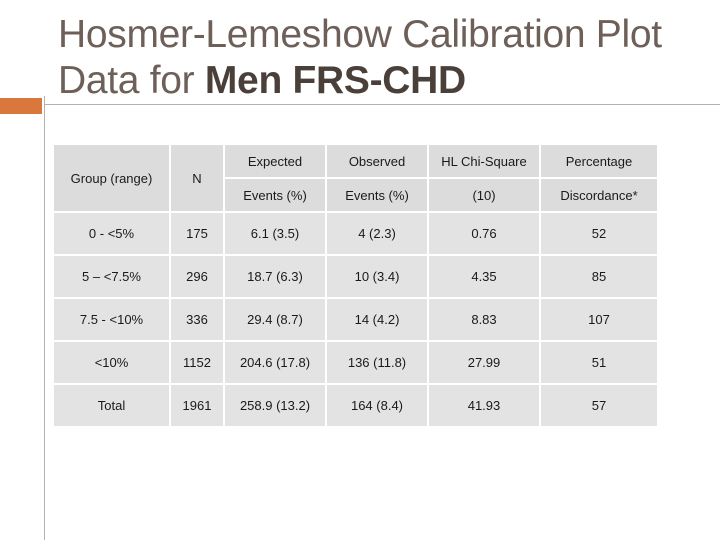  Describe the element at coordinates (360, 34) in the screenshot. I see `title-line-1: Hosmer-Lemeshow Calibration Plot` at that location.